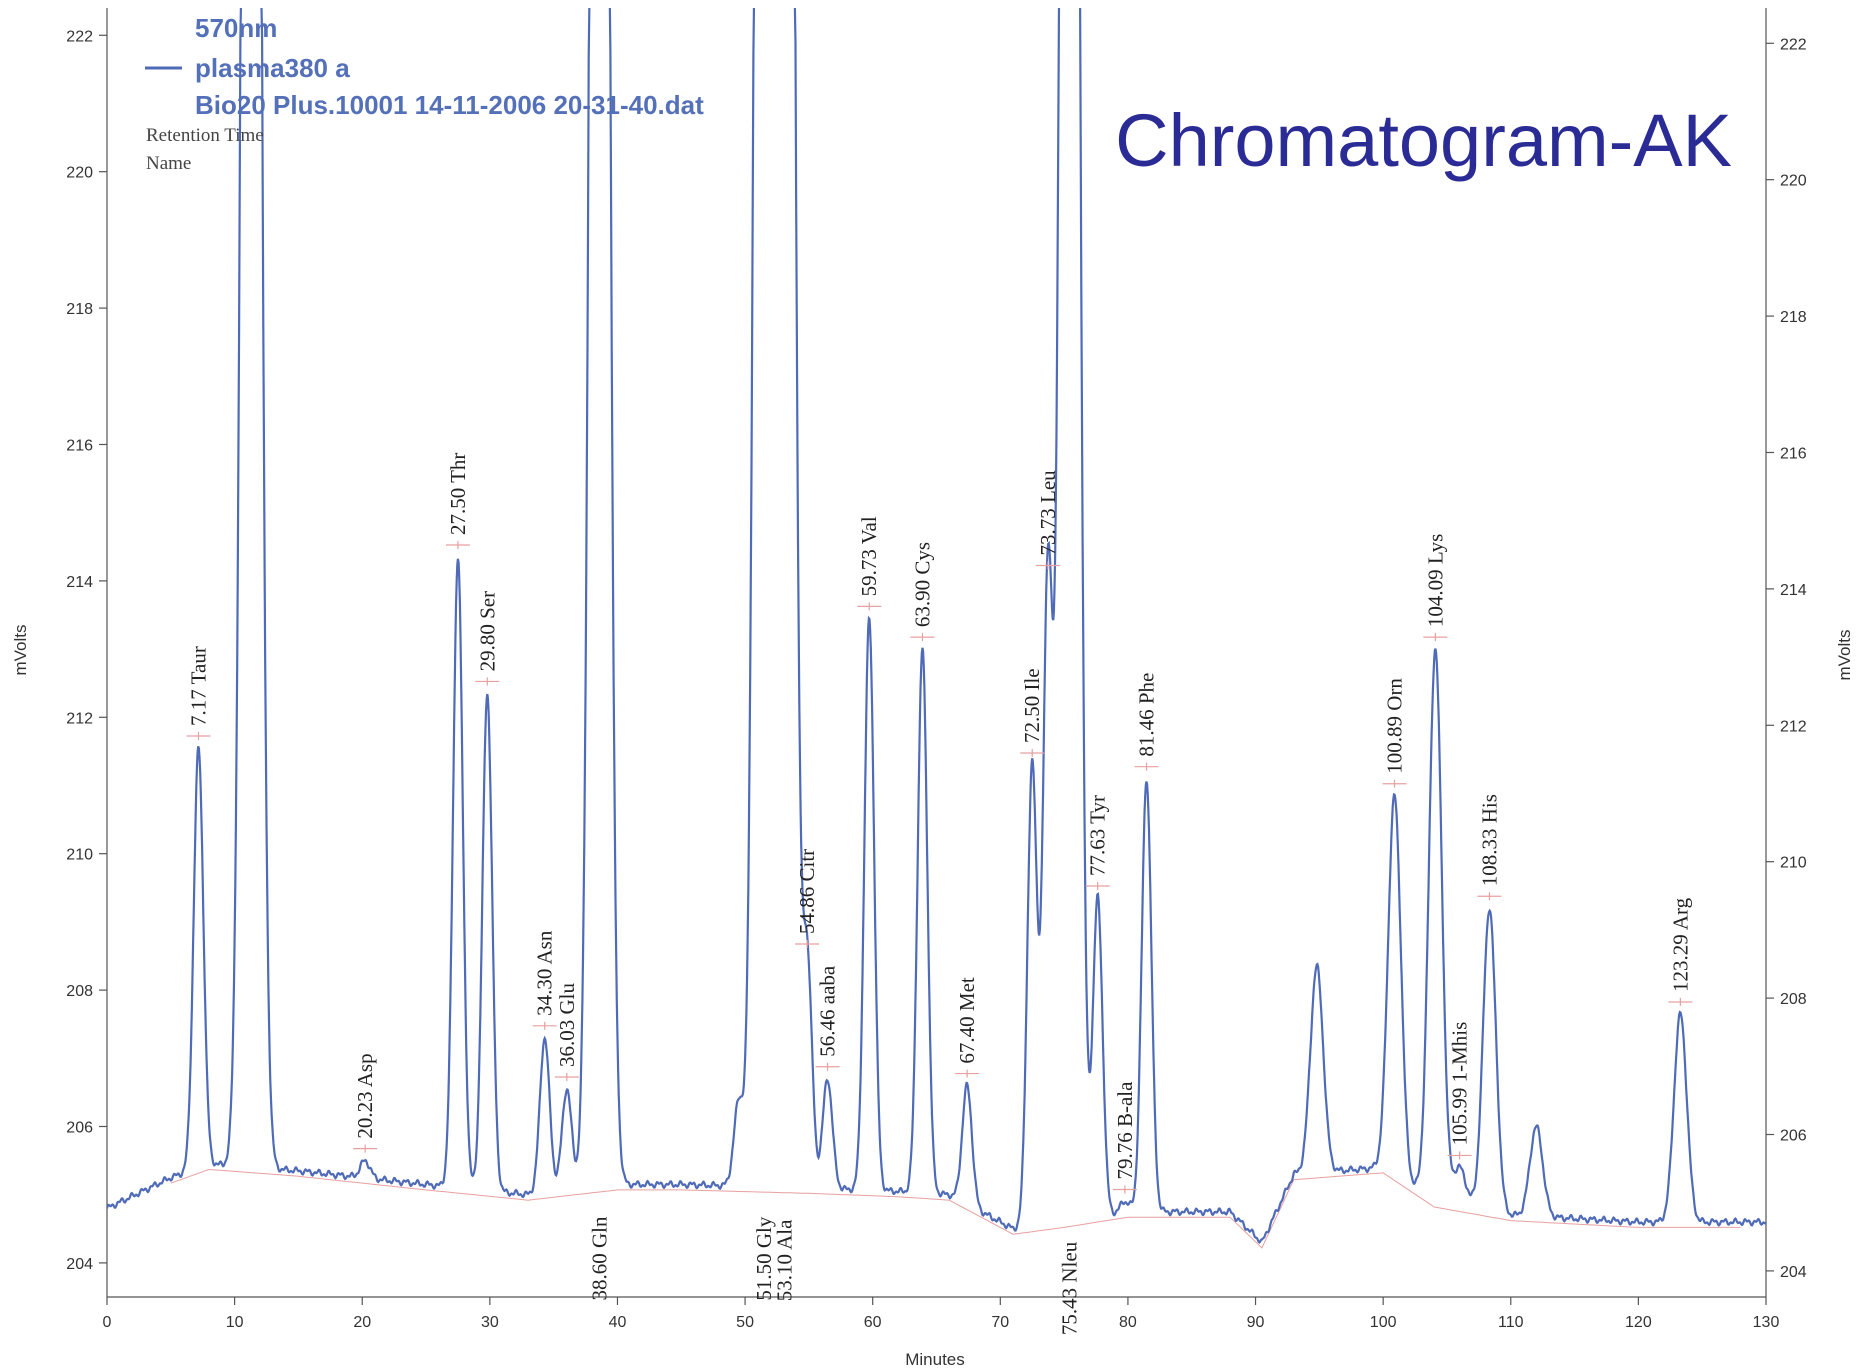 This screenshot has height=1369, width=1864. I want to click on peak-label: 20.23 Asp, so click(365, 1095).